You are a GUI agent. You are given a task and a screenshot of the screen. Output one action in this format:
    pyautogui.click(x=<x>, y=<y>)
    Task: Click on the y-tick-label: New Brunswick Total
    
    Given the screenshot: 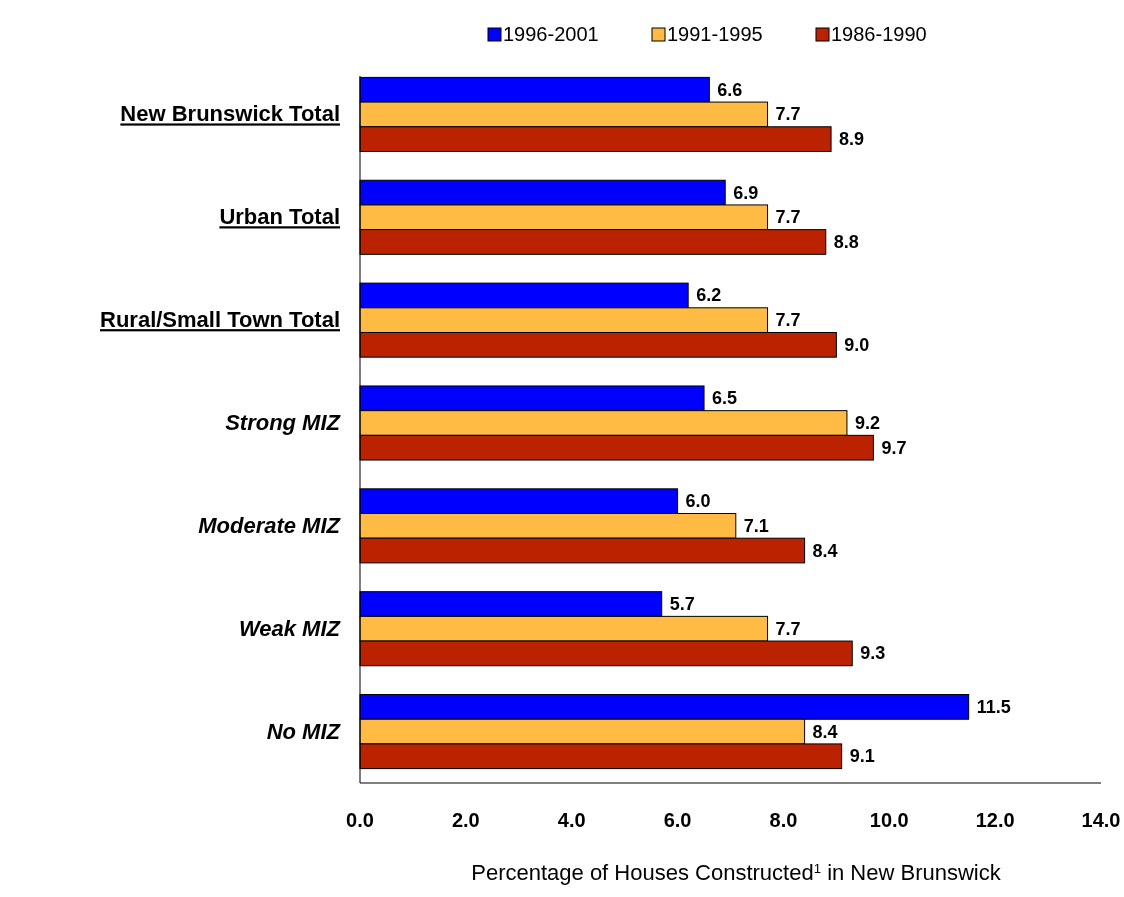 What is the action you would take?
    pyautogui.click(x=230, y=114)
    